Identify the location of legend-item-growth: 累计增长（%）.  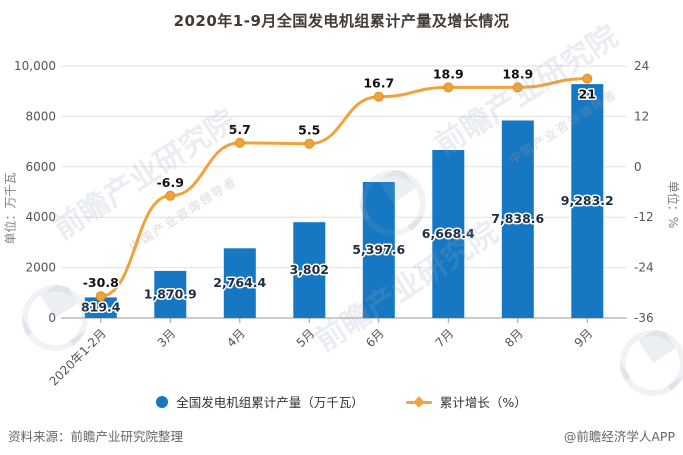
(466, 401).